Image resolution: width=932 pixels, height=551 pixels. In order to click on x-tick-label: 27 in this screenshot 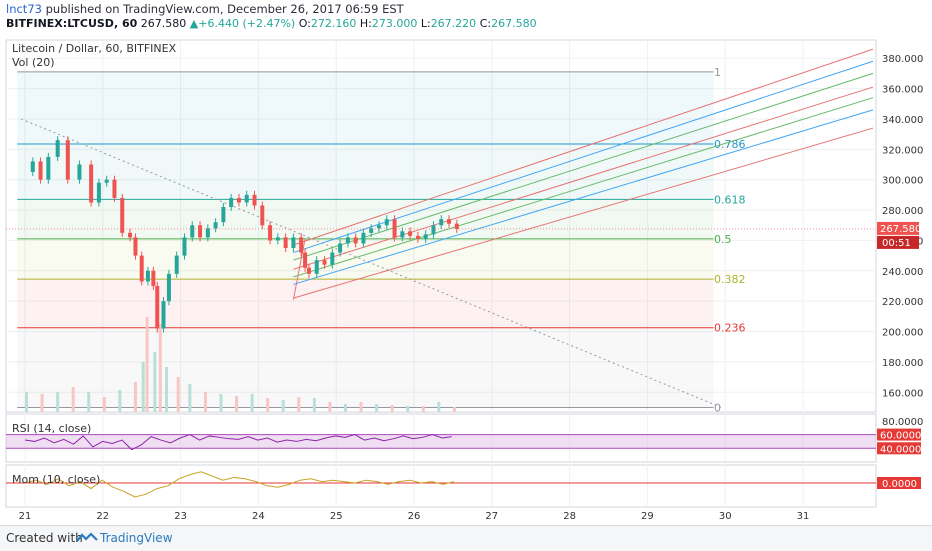, I will do `click(491, 516)`.